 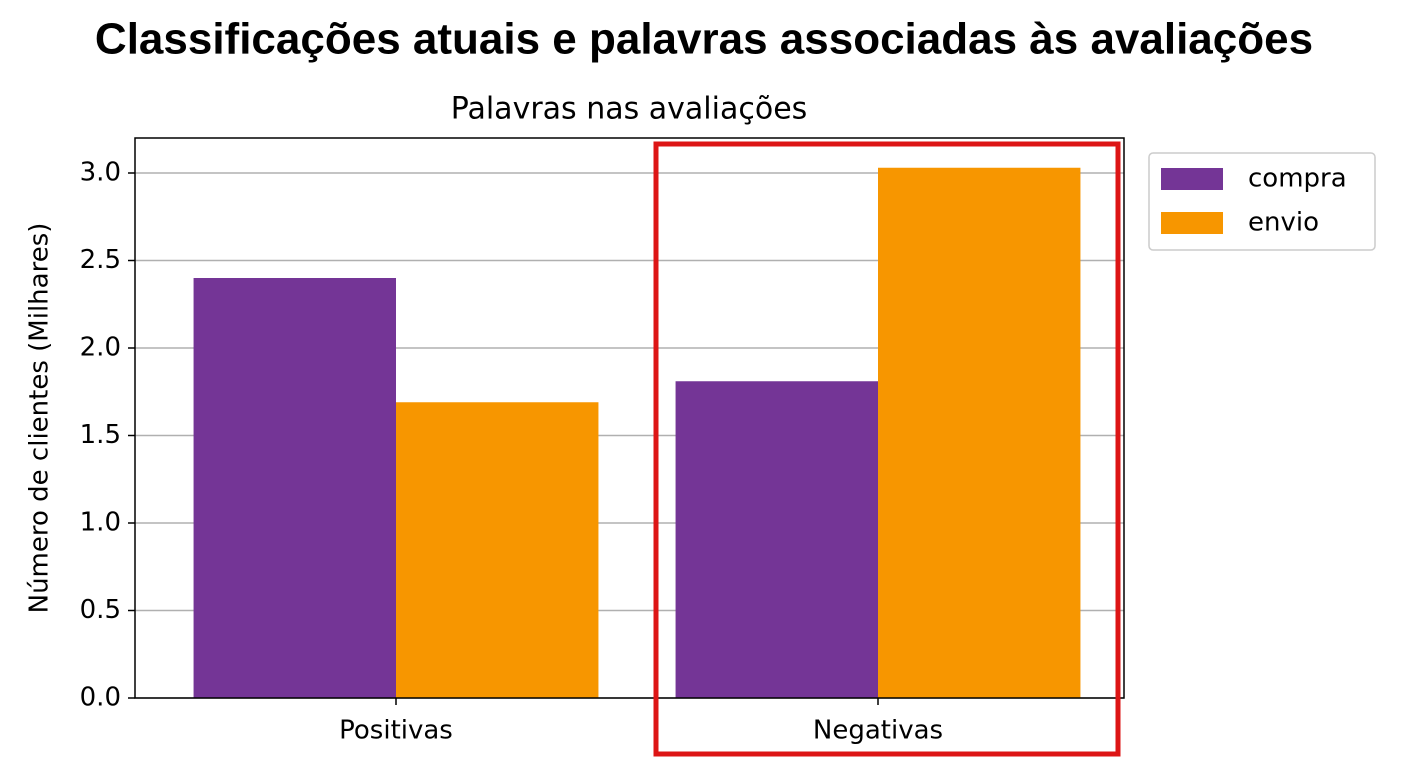 I want to click on y-tick-label: 1.5, so click(x=100, y=435).